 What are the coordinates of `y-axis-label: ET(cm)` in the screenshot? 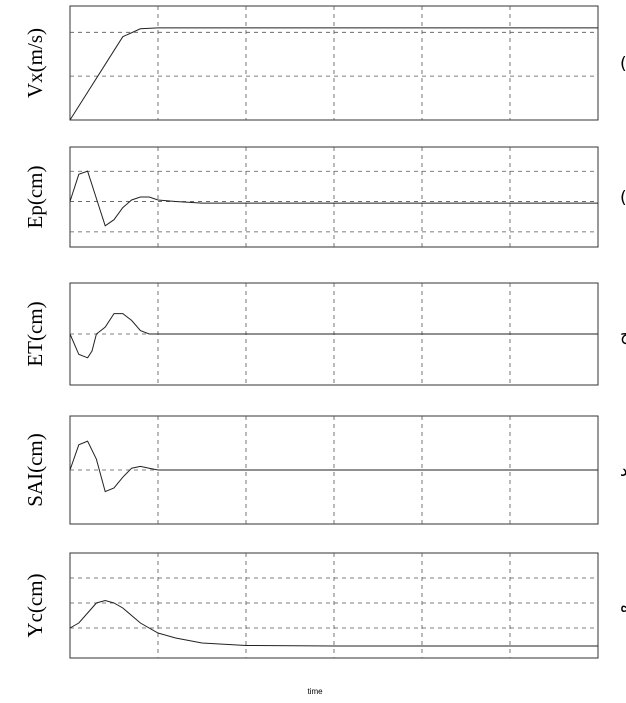 It's located at (35, 333).